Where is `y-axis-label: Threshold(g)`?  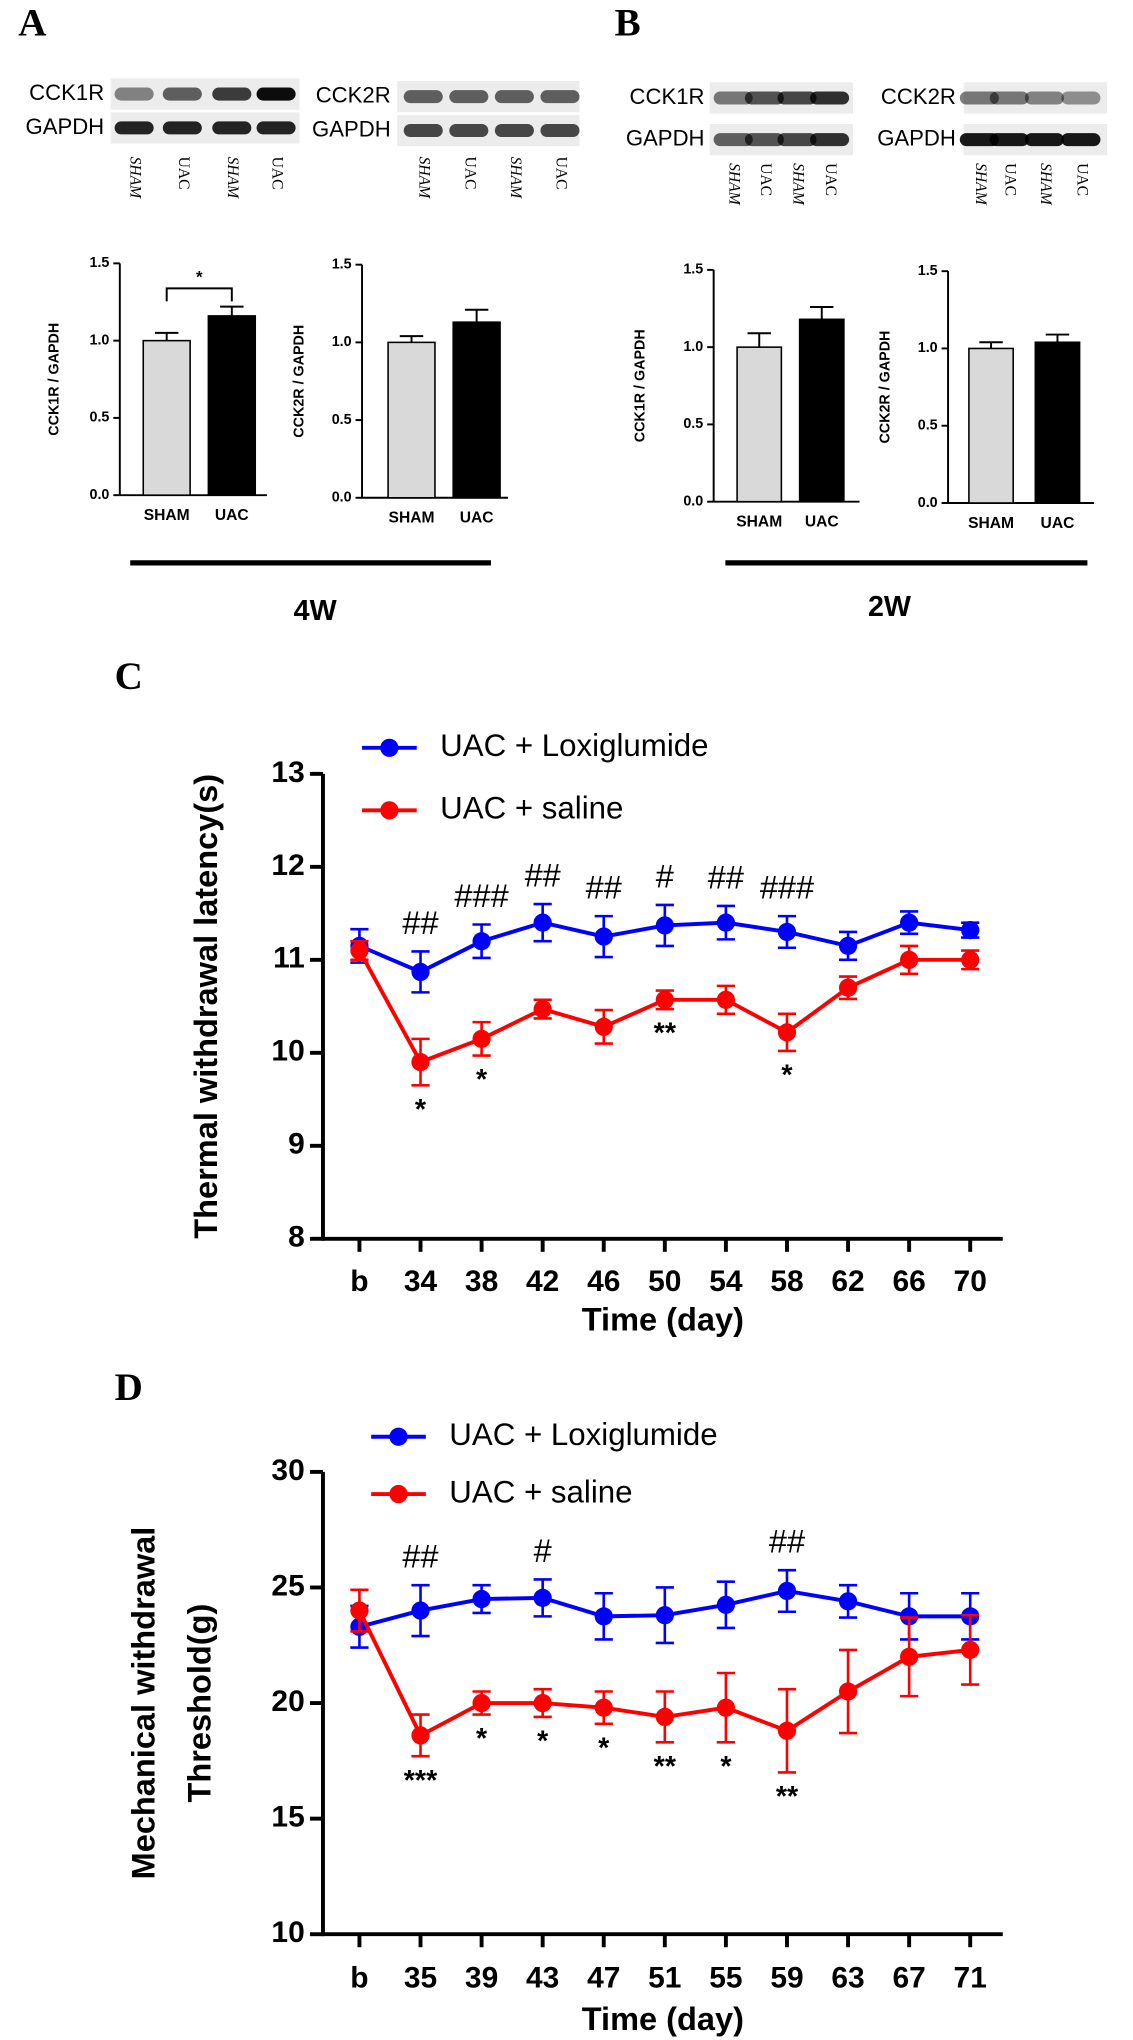
y-axis-label: Threshold(g) is located at coordinates (199, 1703).